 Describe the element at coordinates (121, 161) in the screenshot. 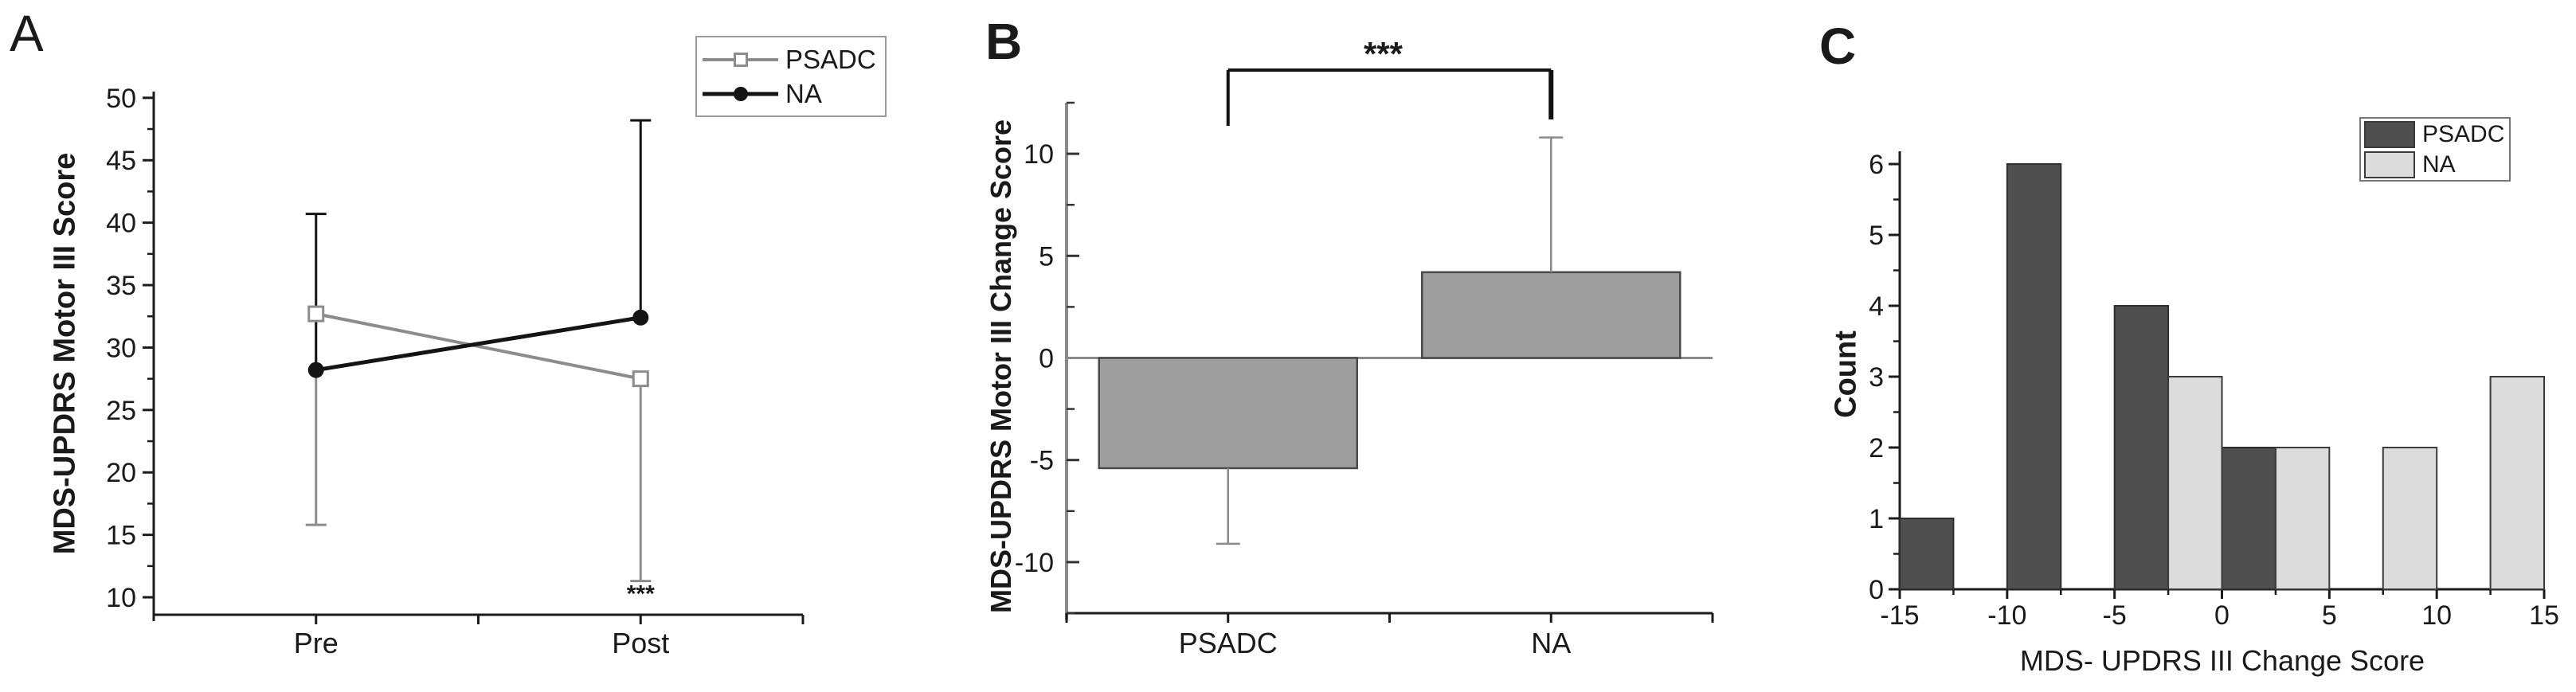

I see `panel-a-y-tick-label: 45` at that location.